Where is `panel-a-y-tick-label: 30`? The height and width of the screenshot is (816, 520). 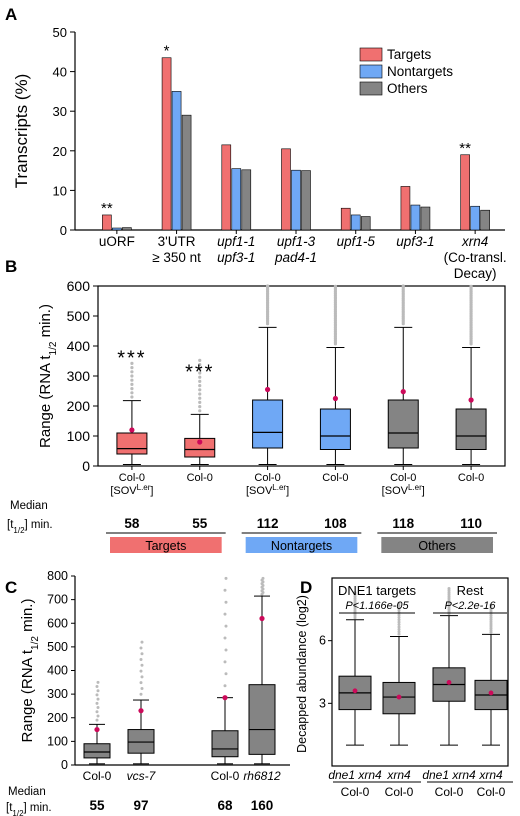
panel-a-y-tick-label: 30 is located at coordinates (60, 111).